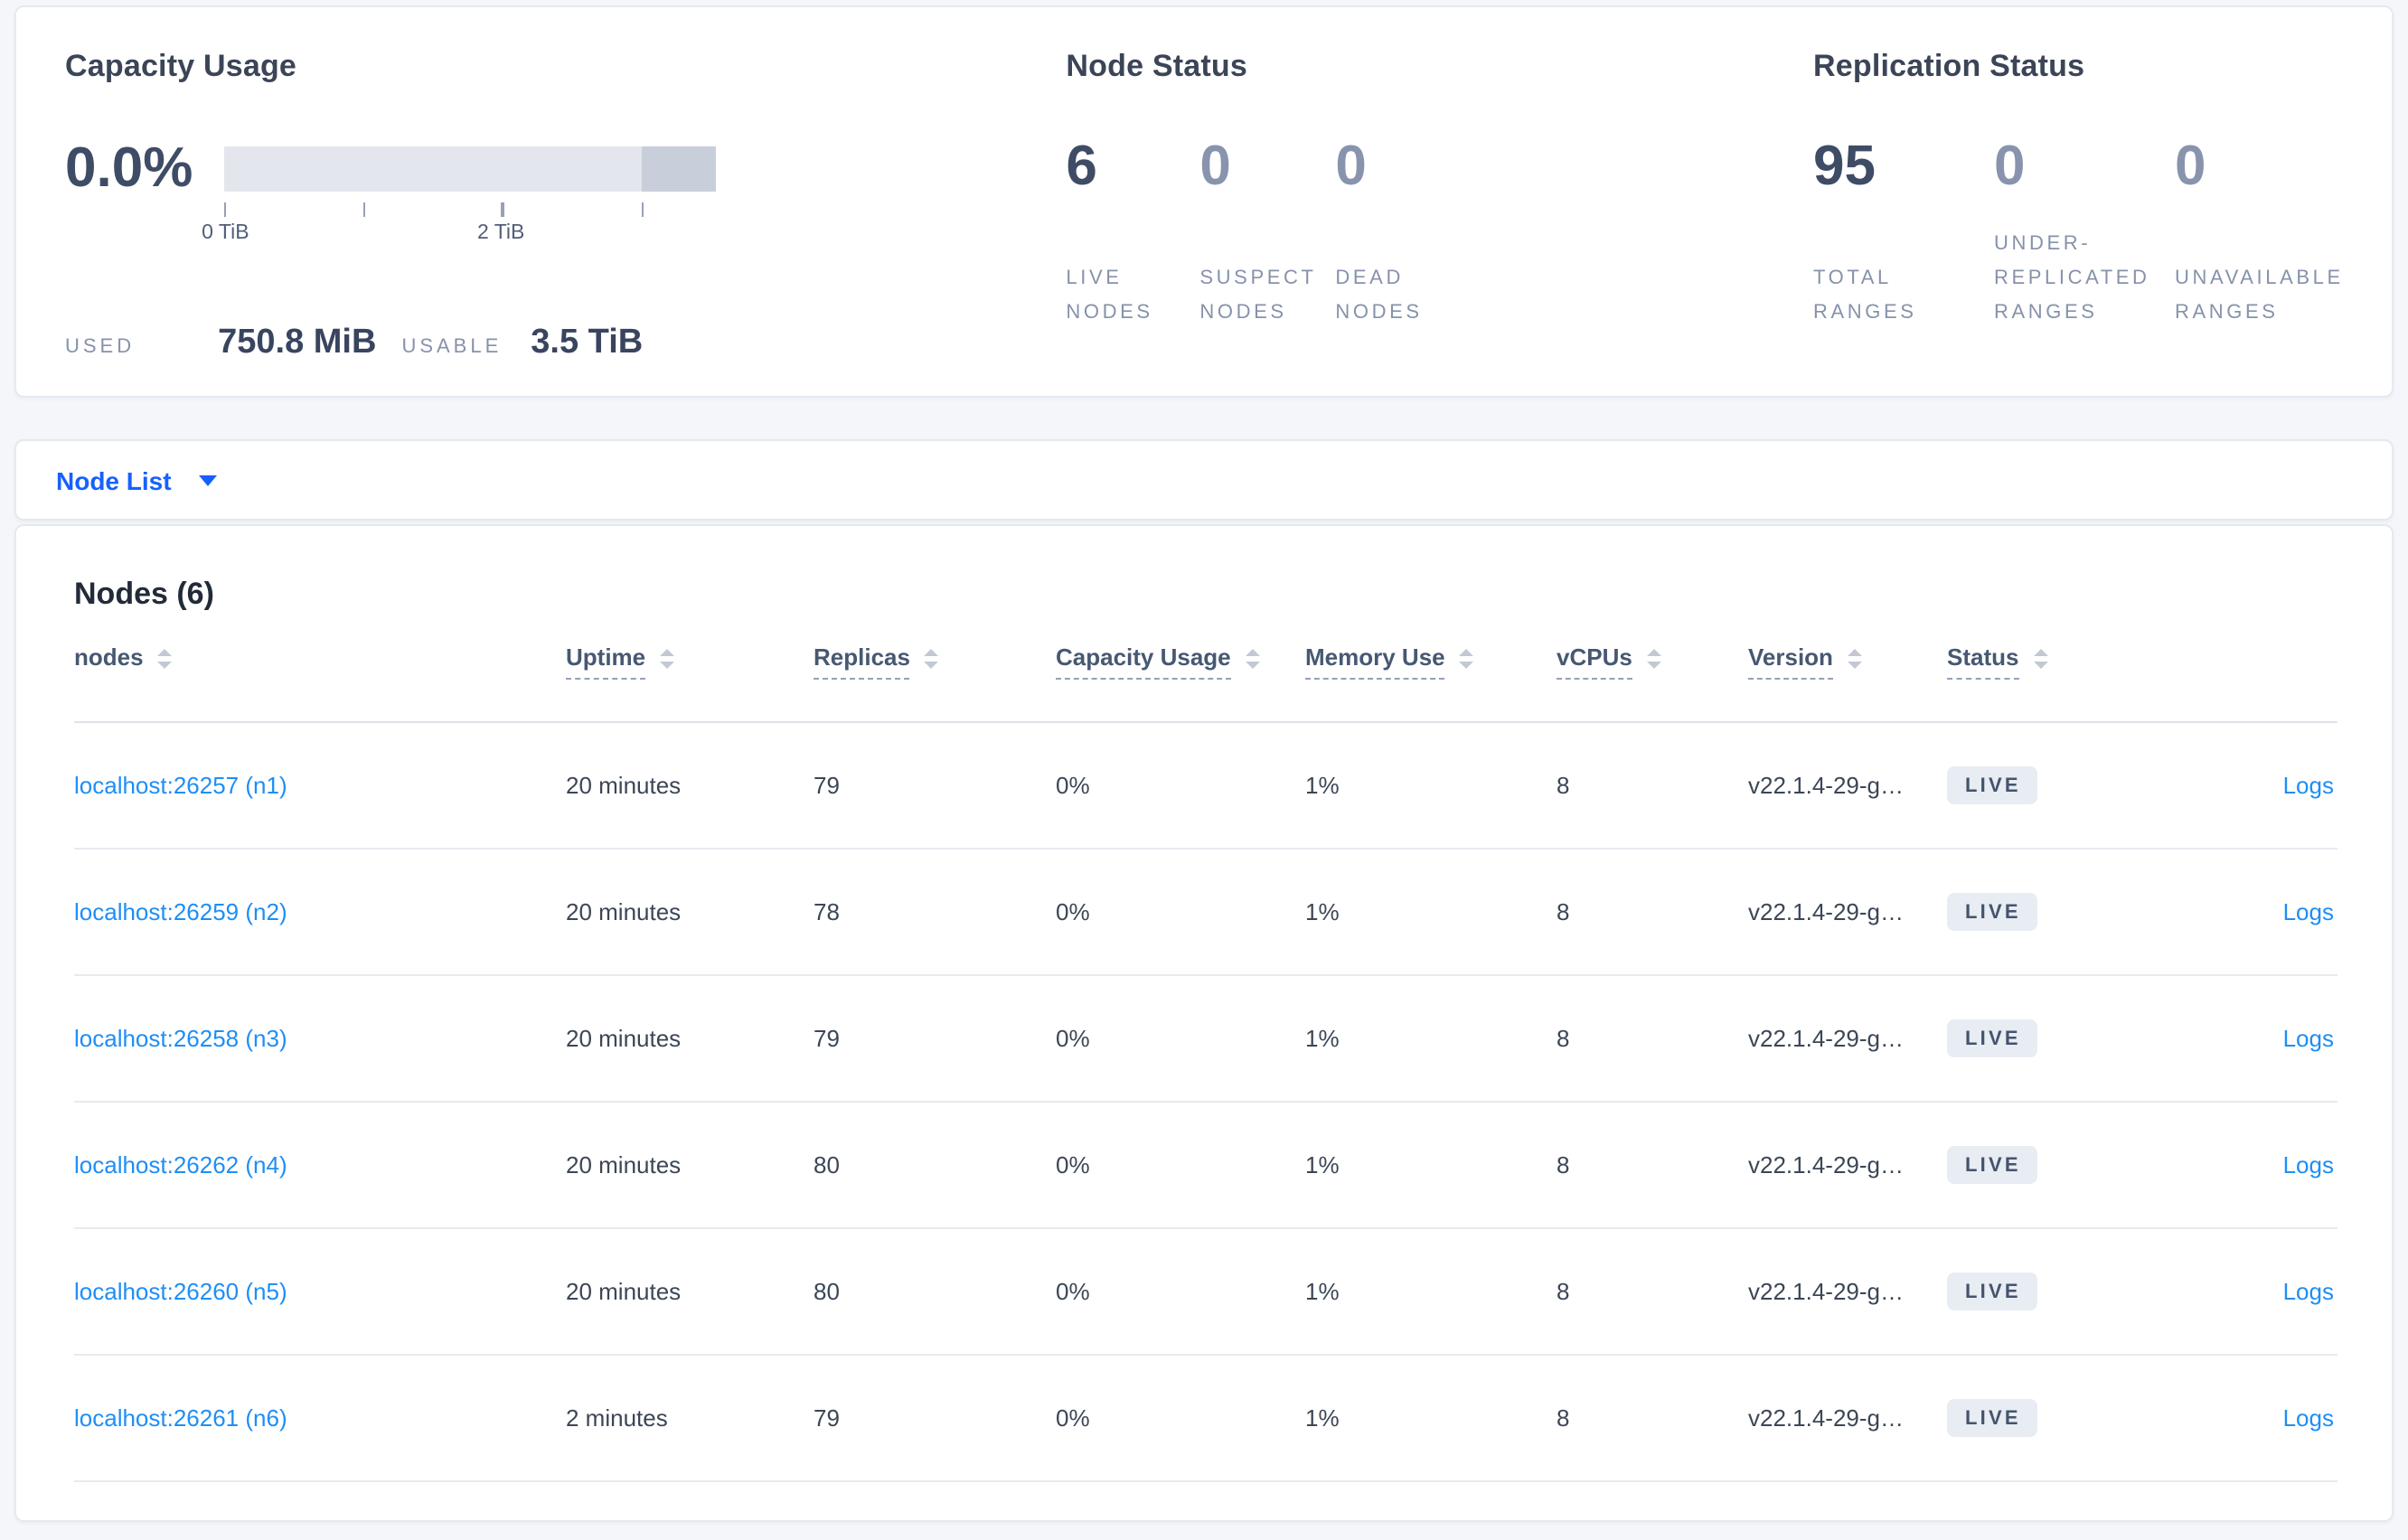  Describe the element at coordinates (180, 1291) in the screenshot. I see `node-link: localhost:26260 (n5)` at that location.